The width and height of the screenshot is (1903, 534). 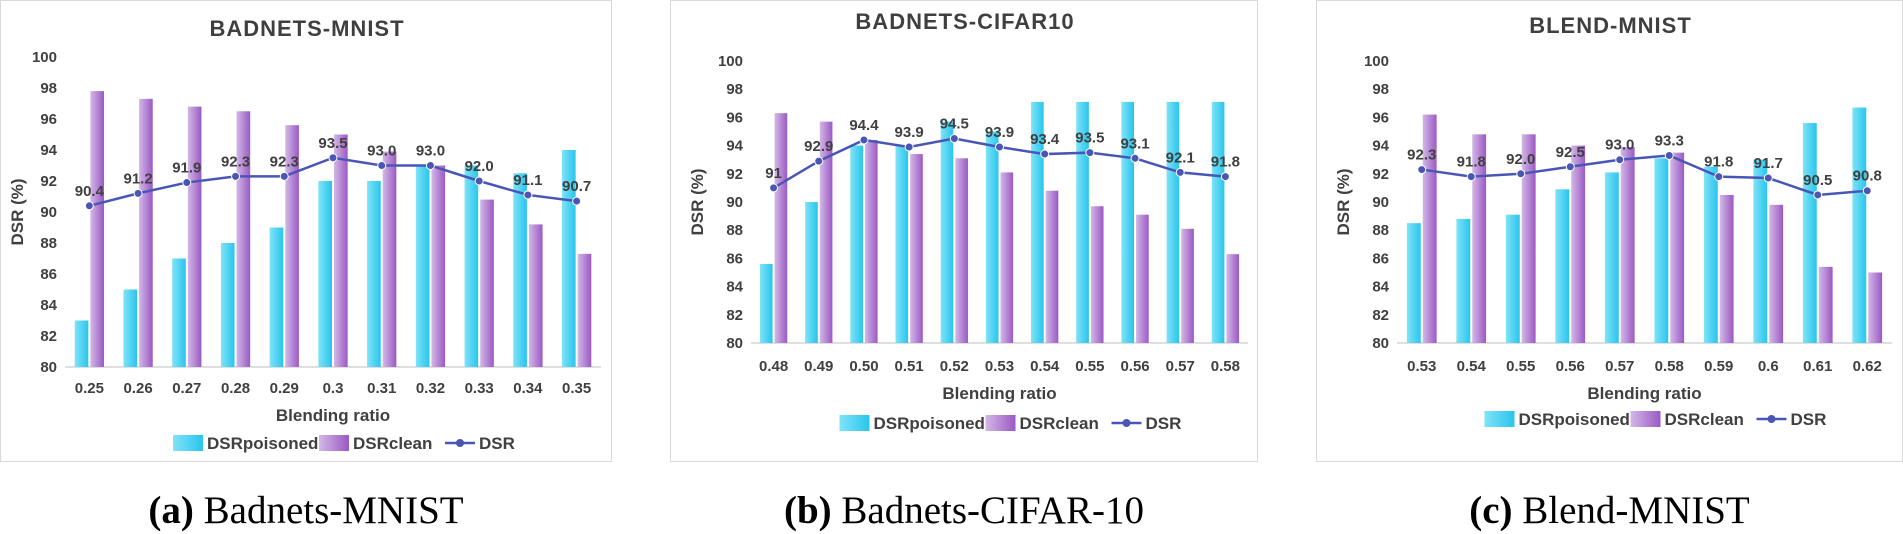 I want to click on x-tick-label: 0.56, so click(x=1570, y=366).